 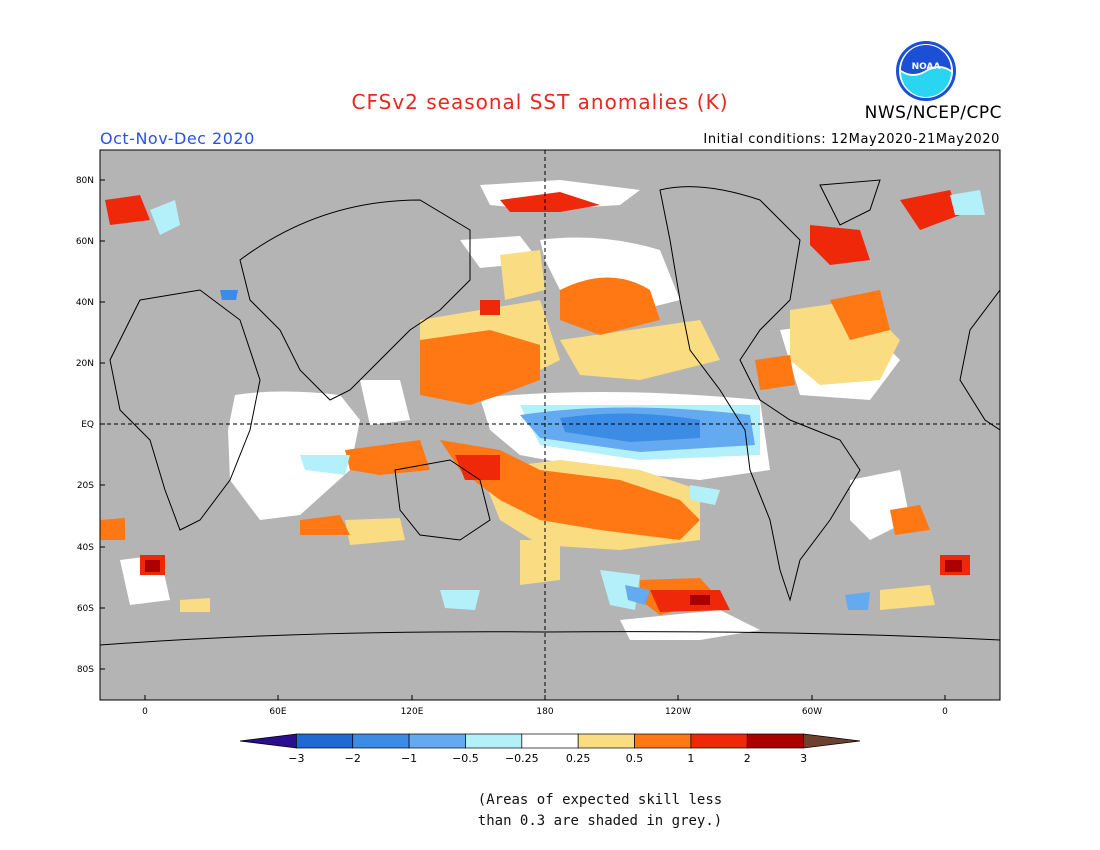 What do you see at coordinates (926, 67) in the screenshot?
I see `svg-text: NOAA` at bounding box center [926, 67].